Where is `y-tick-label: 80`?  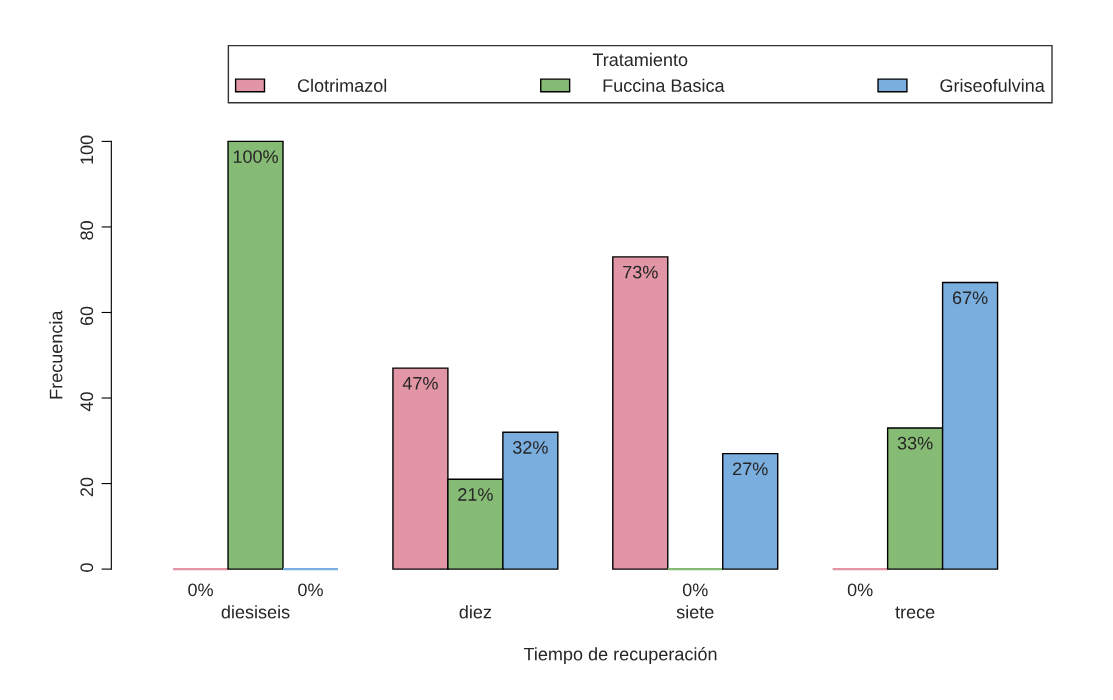
y-tick-label: 80 is located at coordinates (87, 230).